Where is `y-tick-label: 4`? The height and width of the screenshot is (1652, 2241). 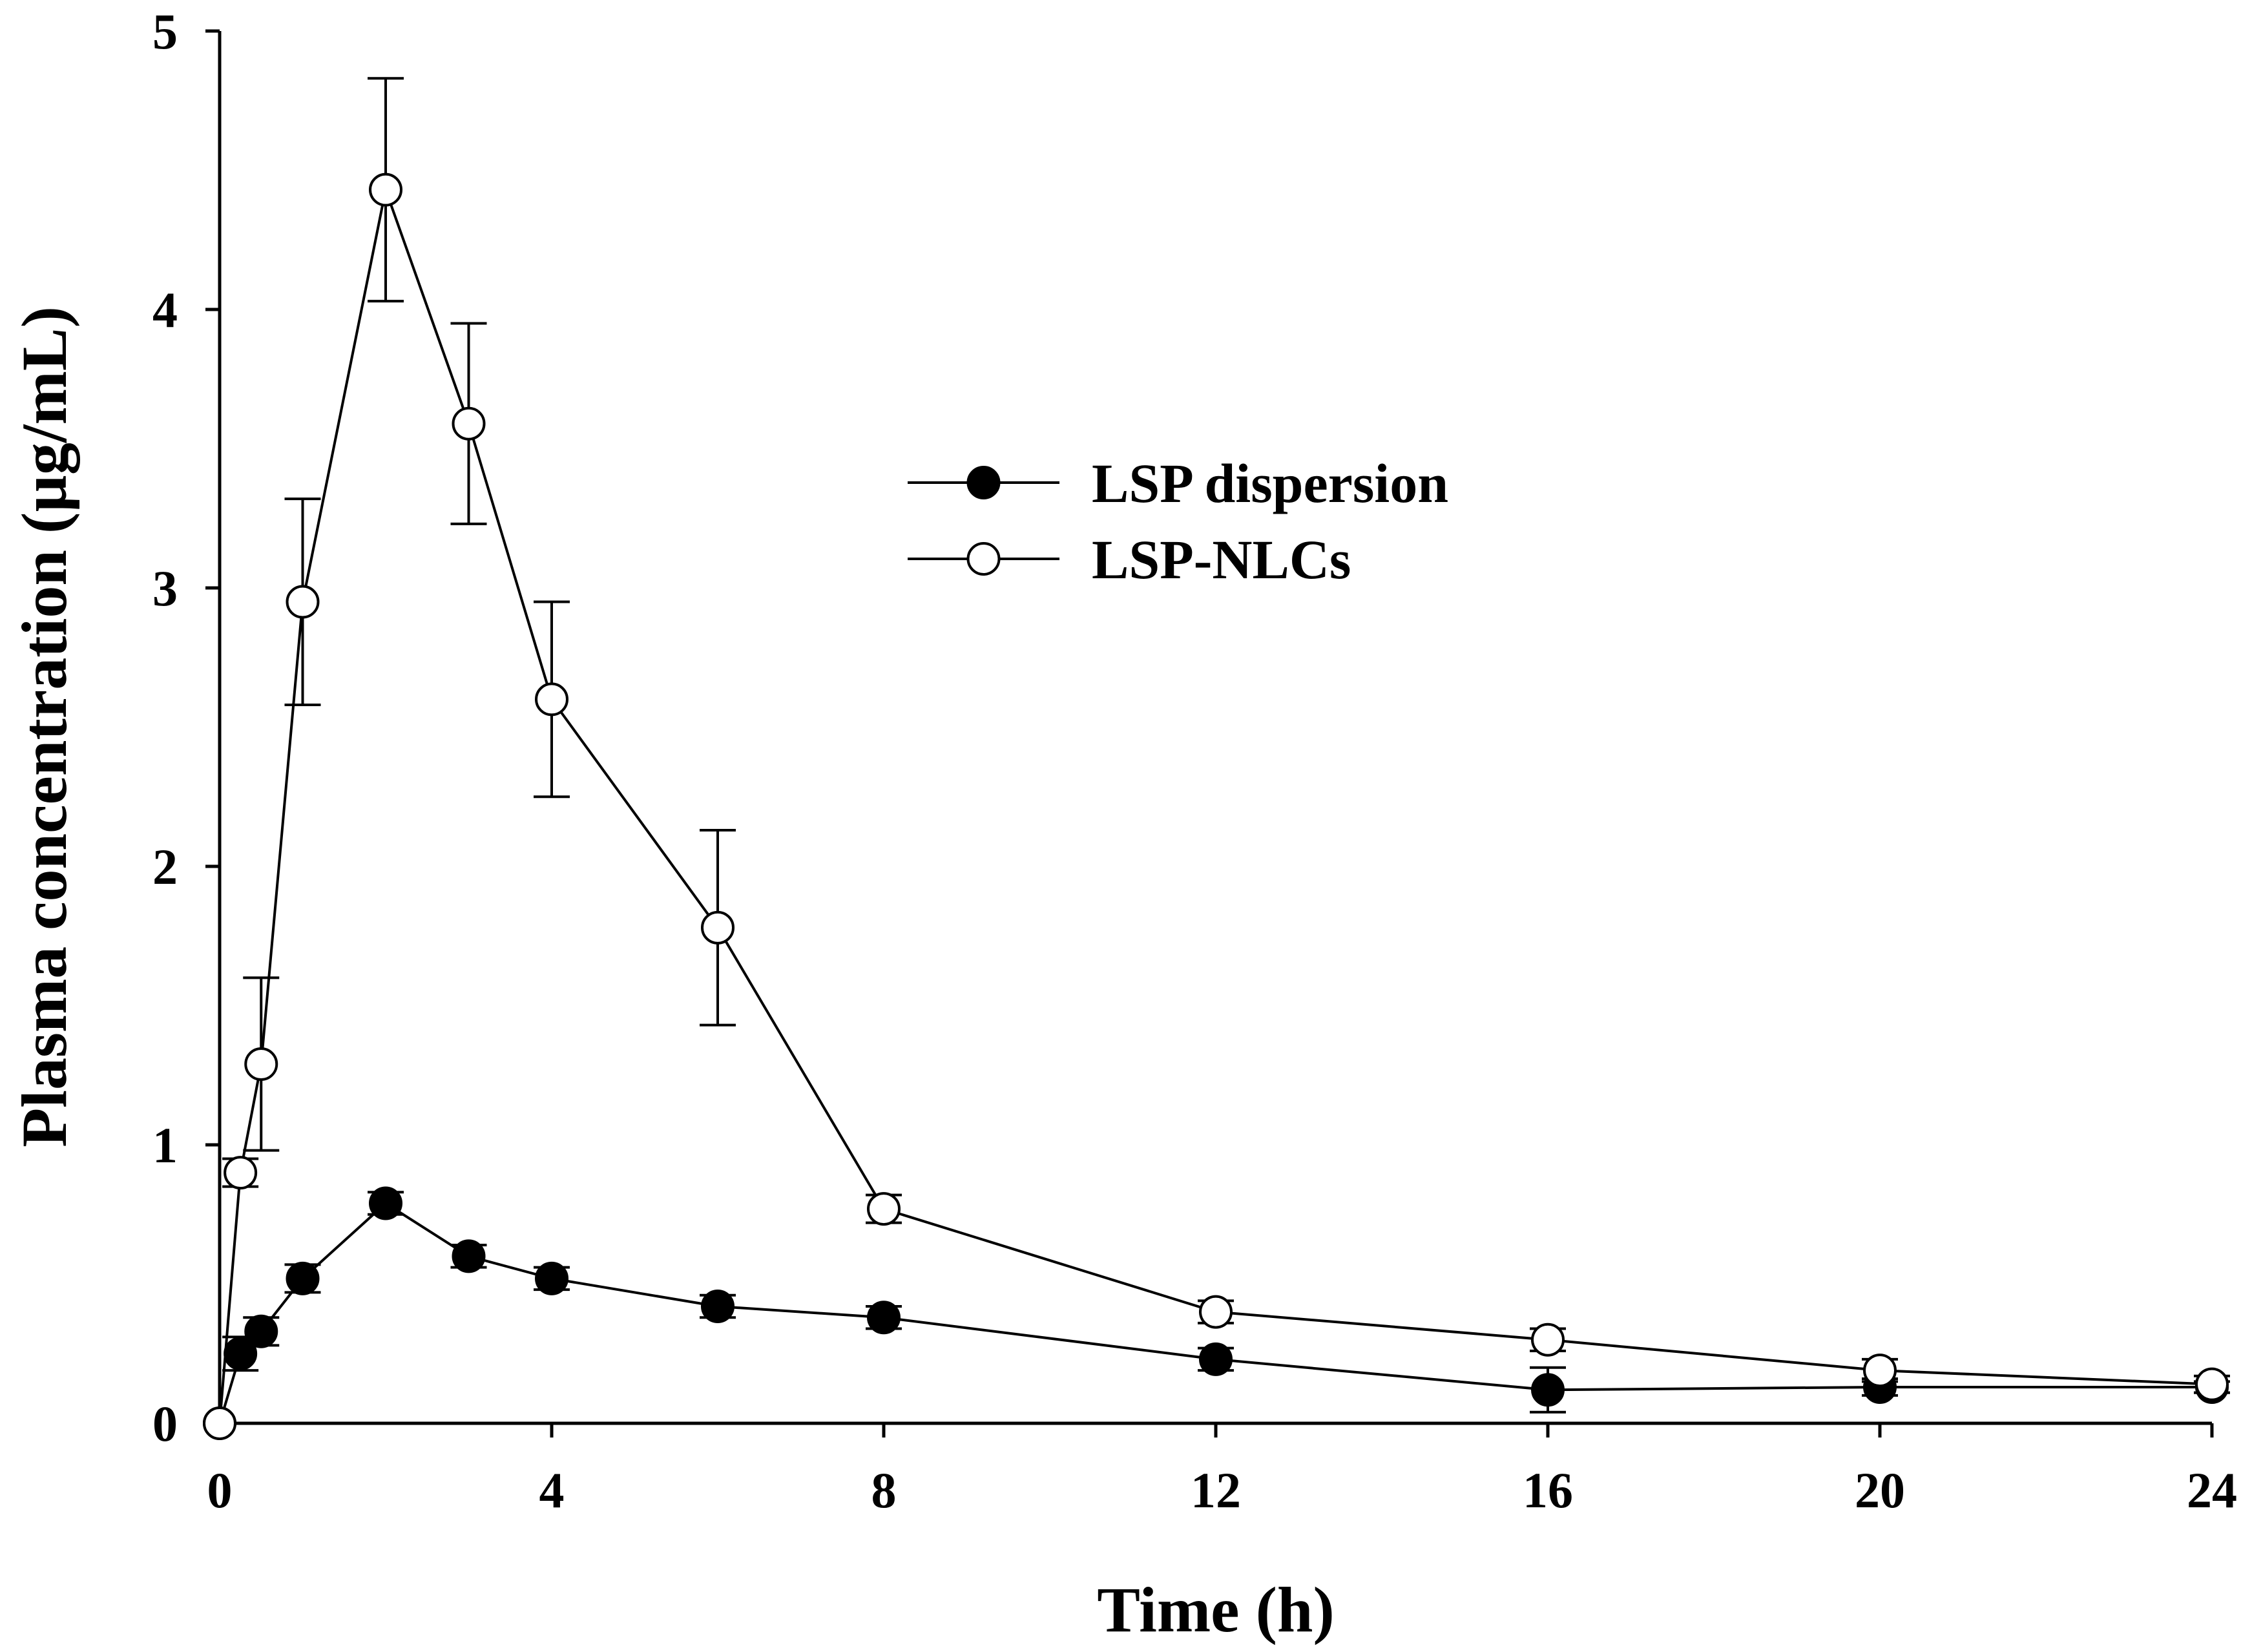
y-tick-label: 4 is located at coordinates (165, 310).